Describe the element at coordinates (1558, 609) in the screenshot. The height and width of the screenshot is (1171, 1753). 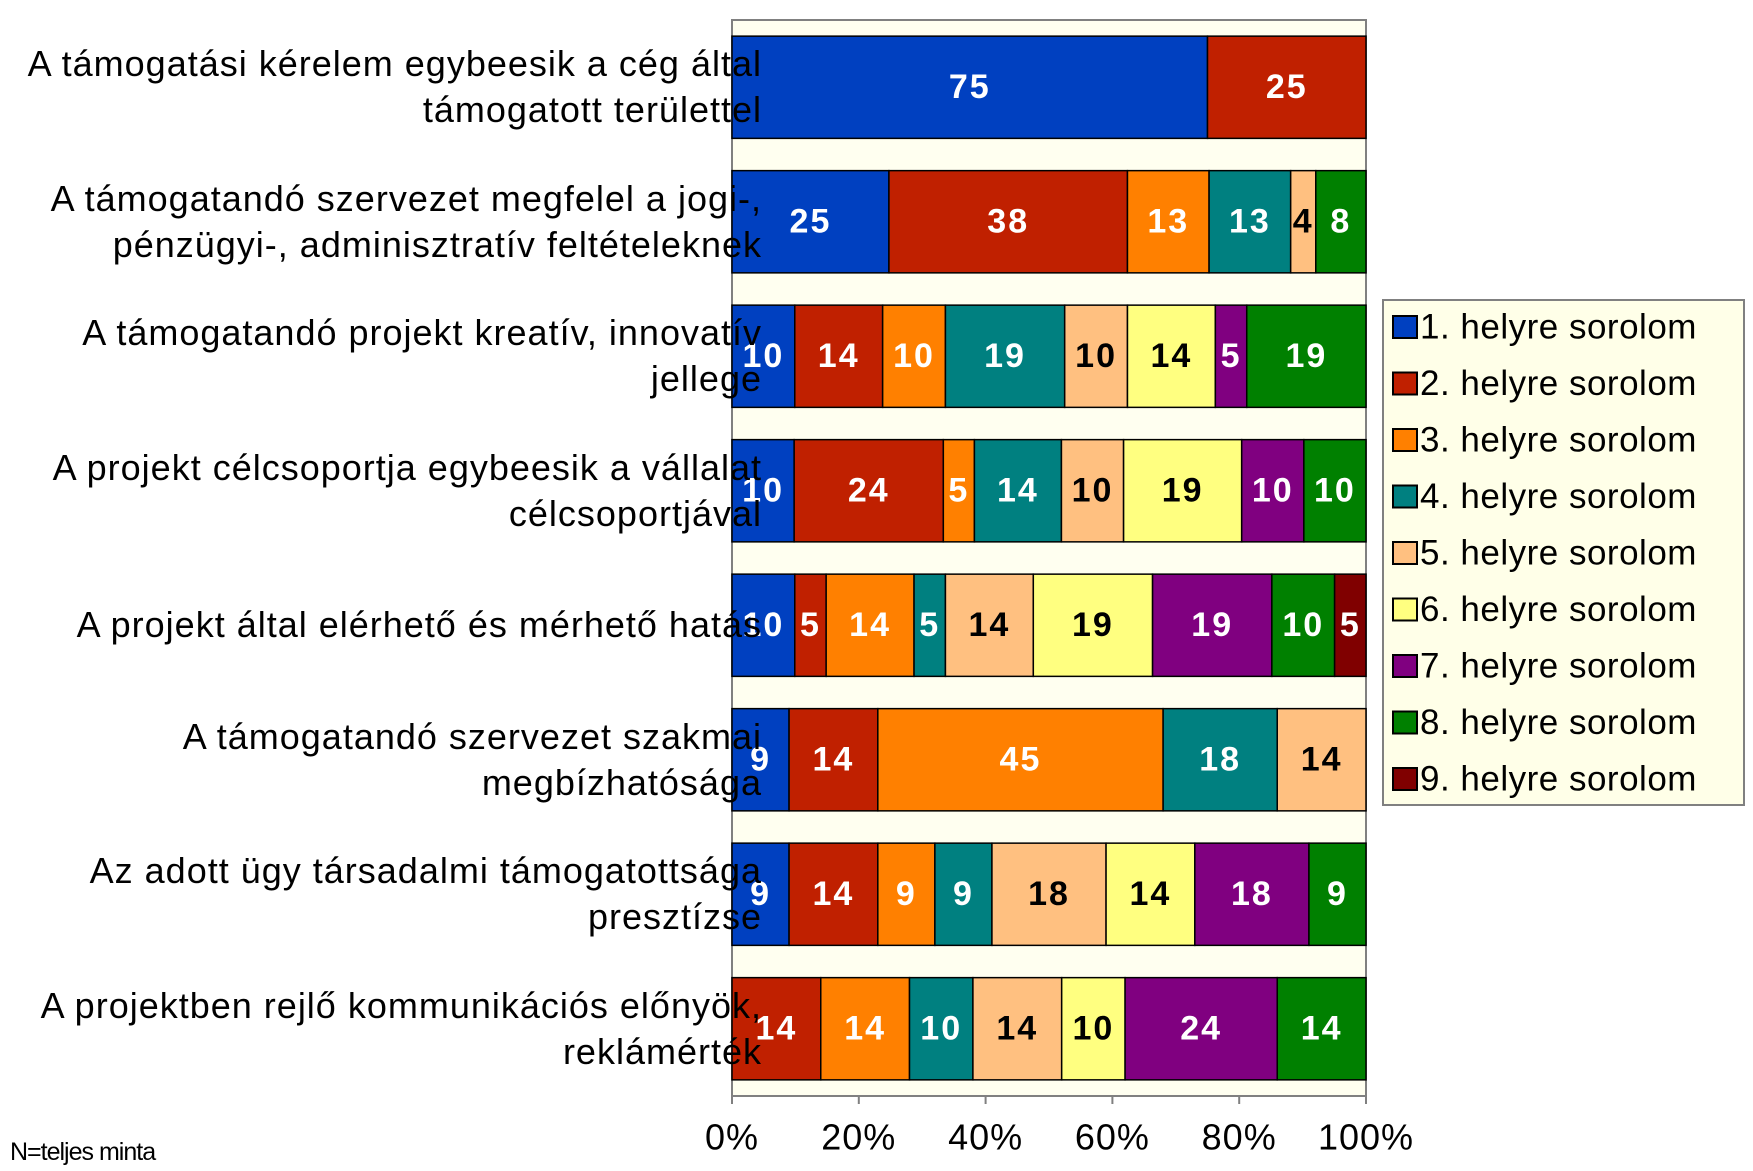
I see `legend-label: 6. helyre sorolom` at that location.